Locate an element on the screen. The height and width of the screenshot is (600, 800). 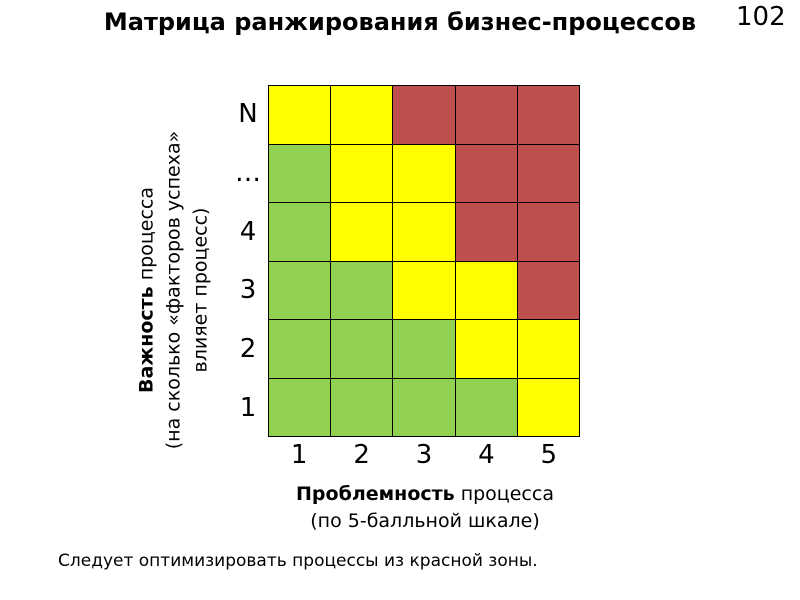
col-label-3: 3 is located at coordinates (424, 455).